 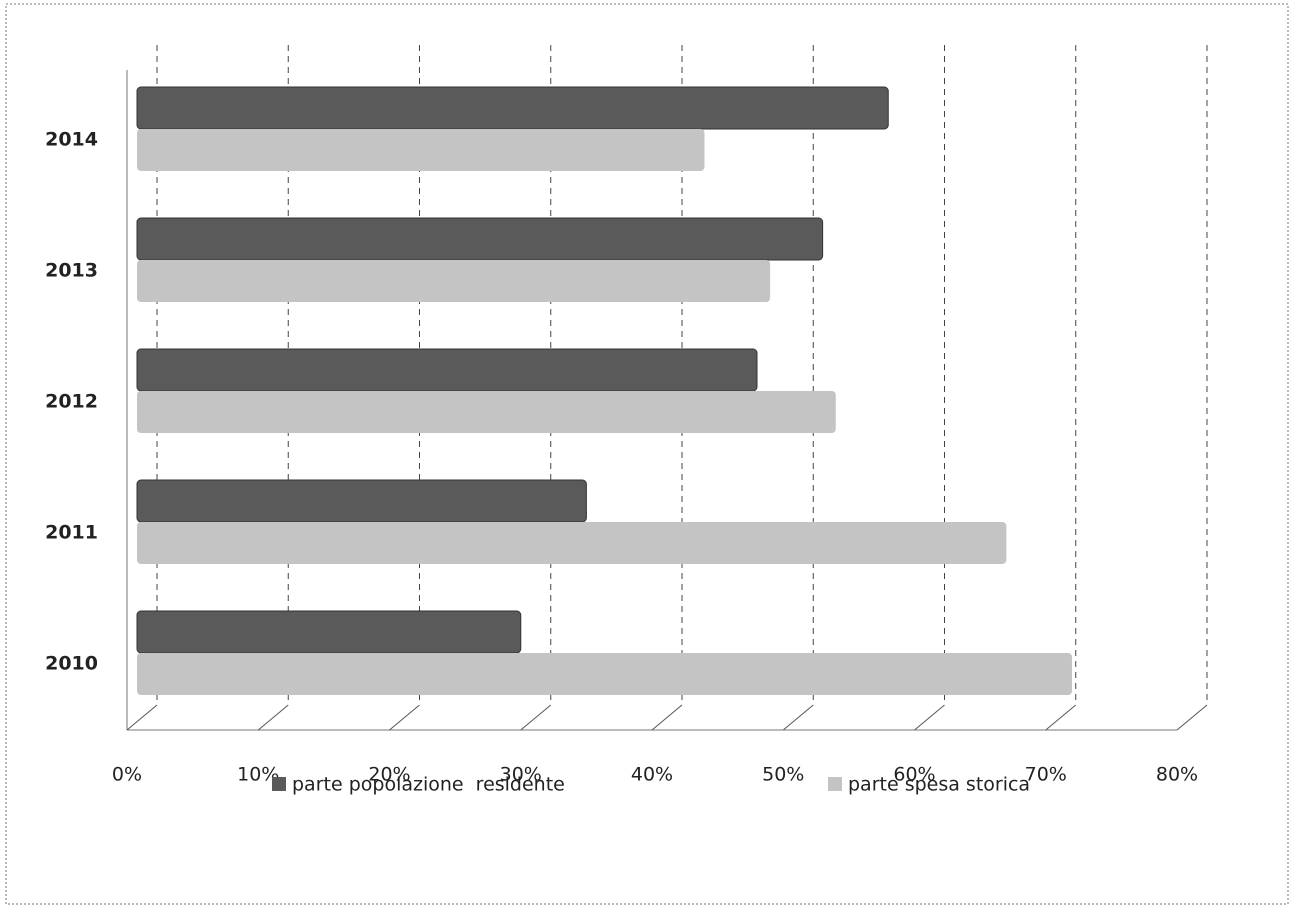 What do you see at coordinates (521, 775) in the screenshot?
I see `x-tick-label: 30%` at bounding box center [521, 775].